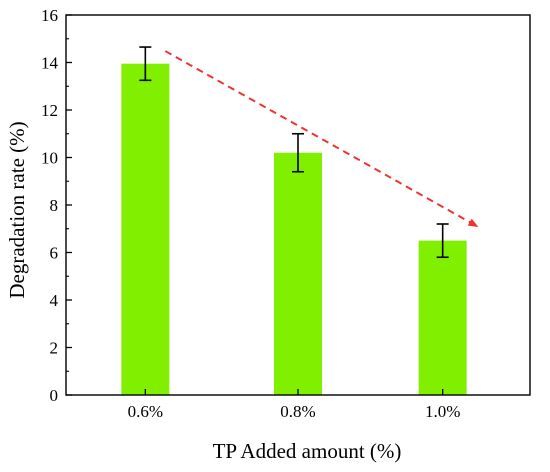  What do you see at coordinates (49, 110) in the screenshot?
I see `y-tick-label: 12` at bounding box center [49, 110].